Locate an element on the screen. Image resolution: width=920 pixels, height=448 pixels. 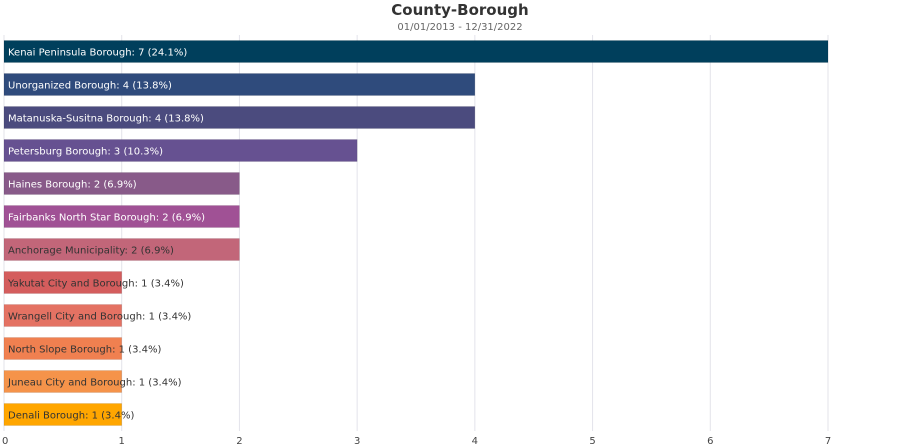
bar-label: Juneau City and Borough: 1 (3.4%) is located at coordinates (94, 383).